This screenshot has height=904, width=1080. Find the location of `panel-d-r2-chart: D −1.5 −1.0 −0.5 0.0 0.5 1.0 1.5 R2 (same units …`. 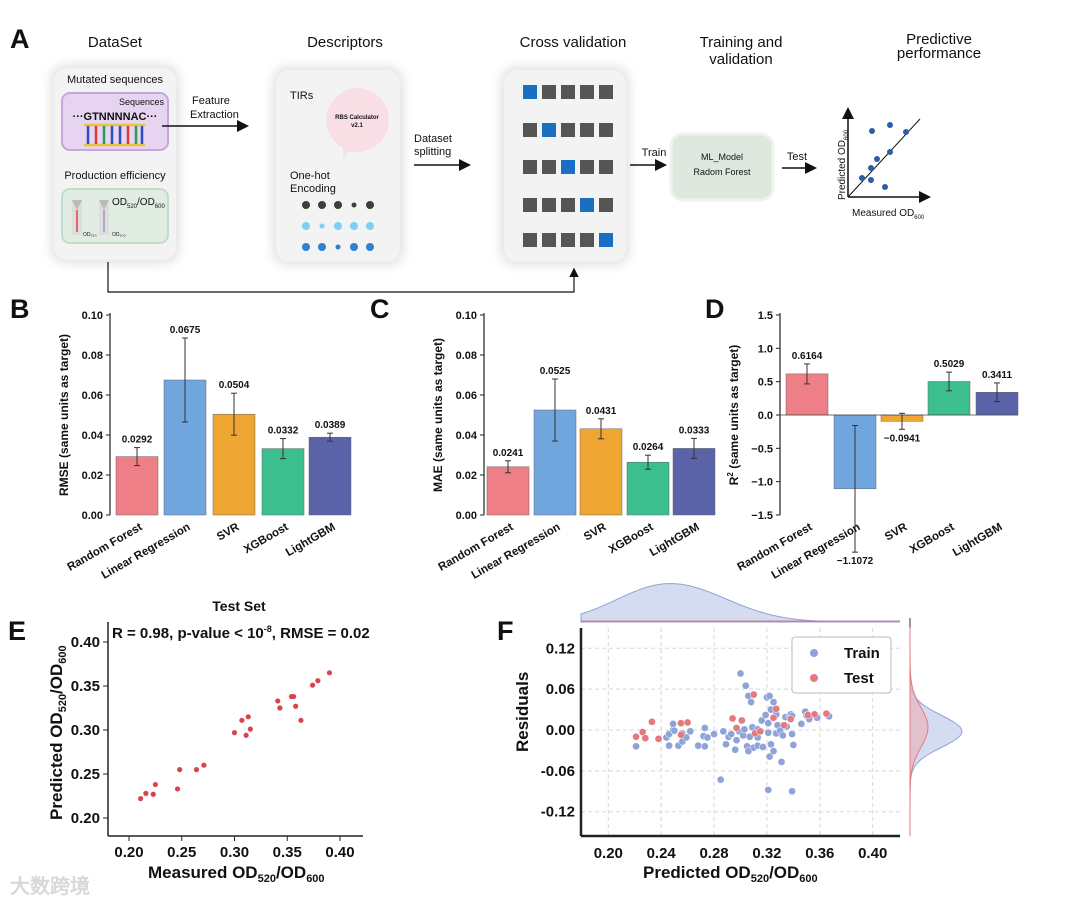

panel-d-r2-chart: D −1.5 −1.0 −0.5 0.0 0.5 1.0 1.5 R2 (same units … is located at coordinates (862, 438).